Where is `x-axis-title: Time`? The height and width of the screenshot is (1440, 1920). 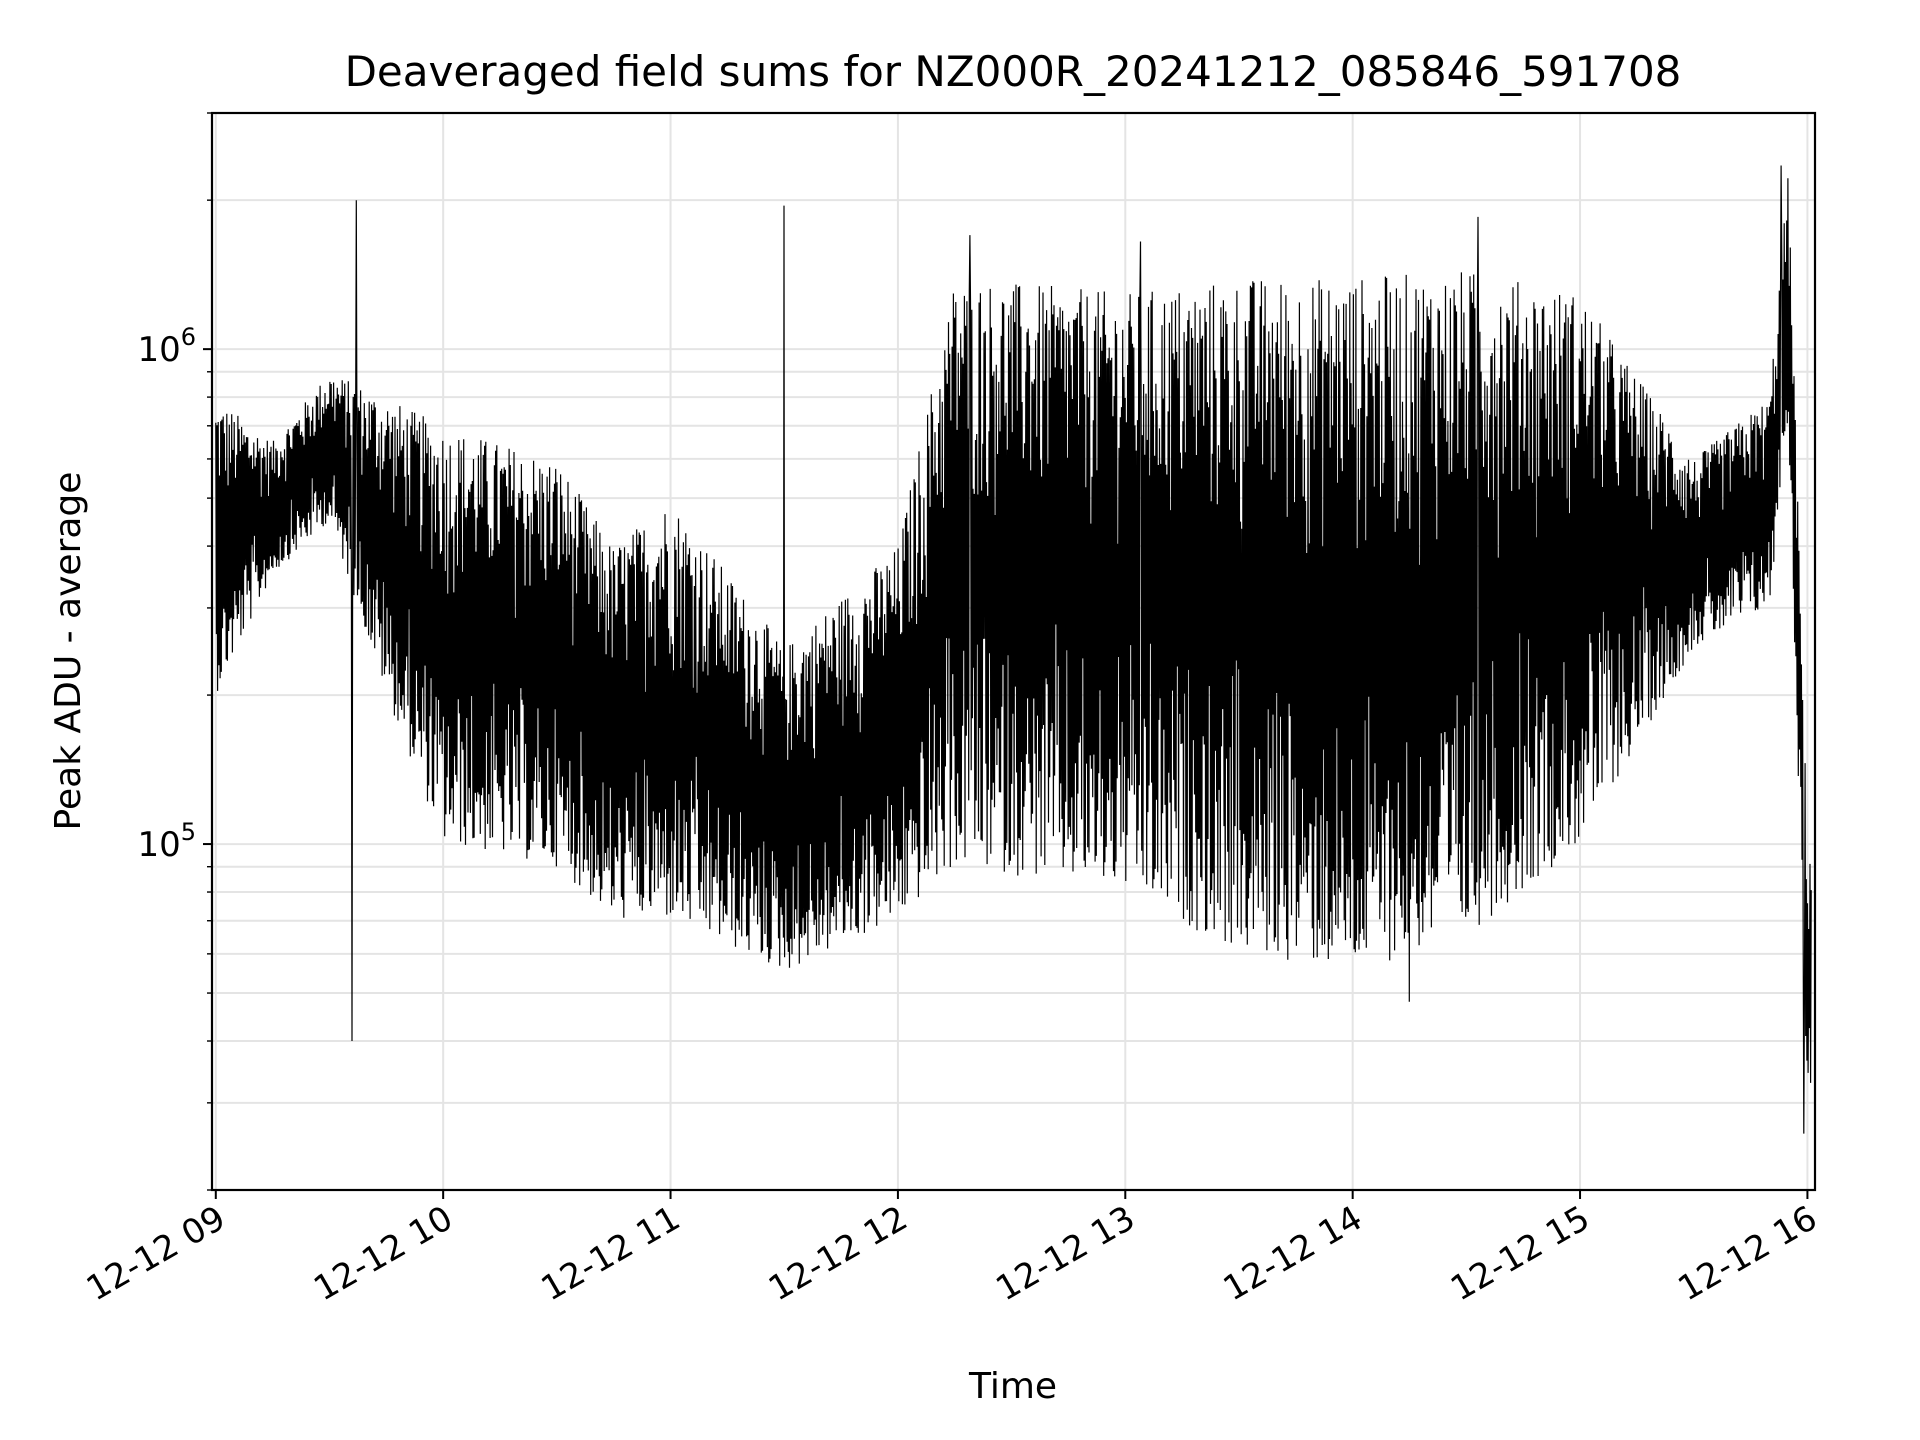
x-axis-title: Time is located at coordinates (1012, 1386).